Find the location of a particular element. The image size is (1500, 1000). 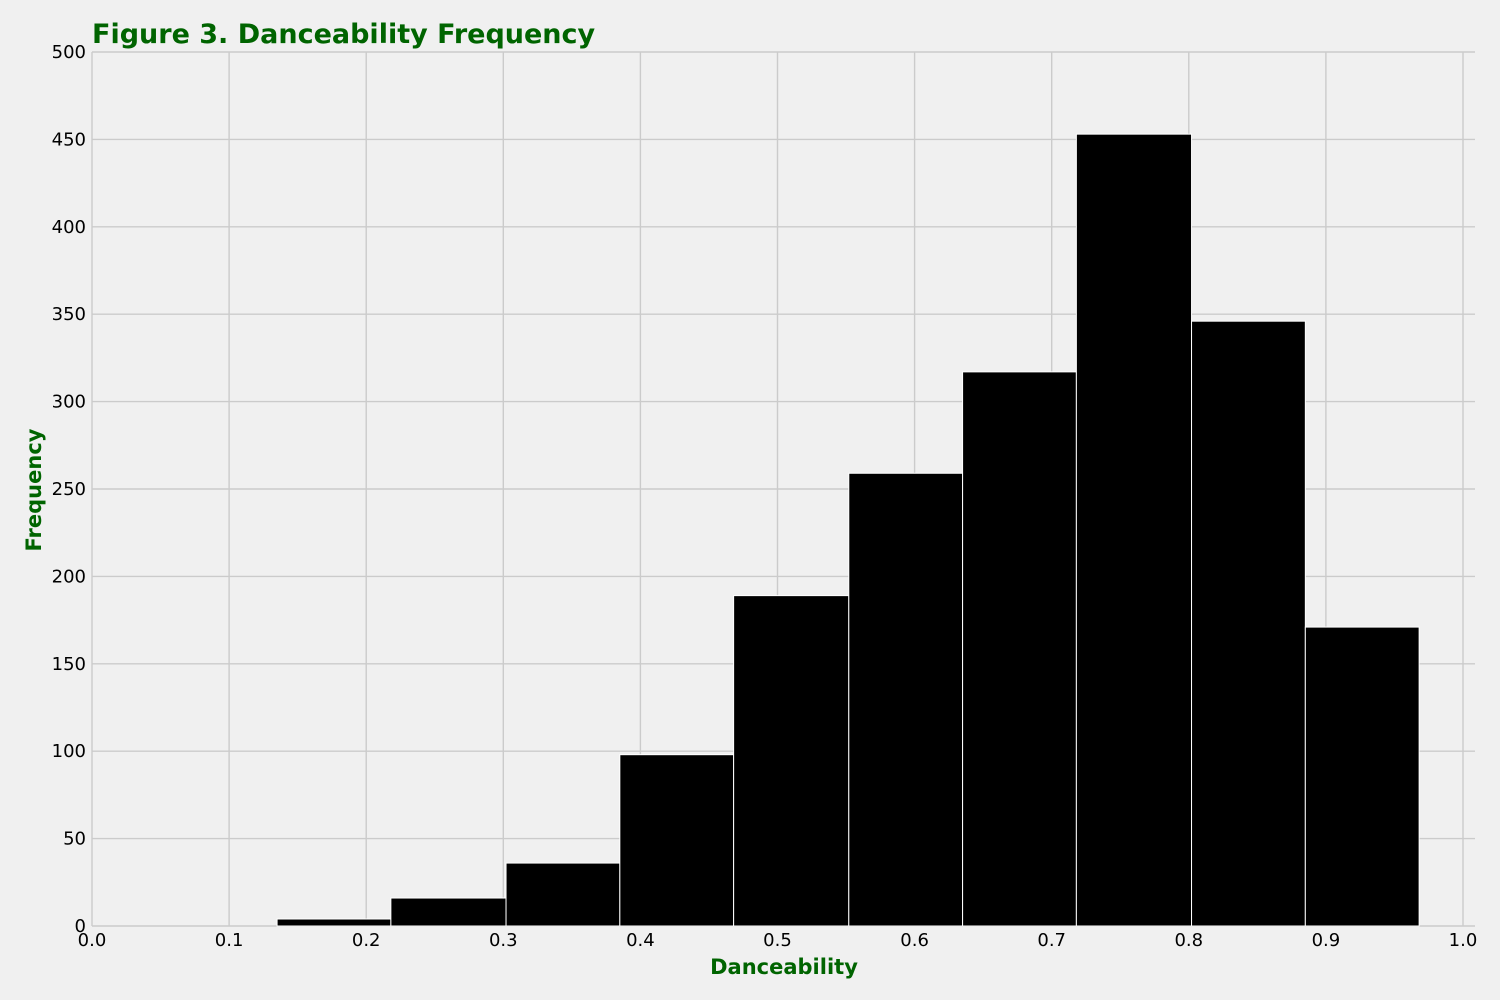

x-tick-label: 0.6 is located at coordinates (914, 940).